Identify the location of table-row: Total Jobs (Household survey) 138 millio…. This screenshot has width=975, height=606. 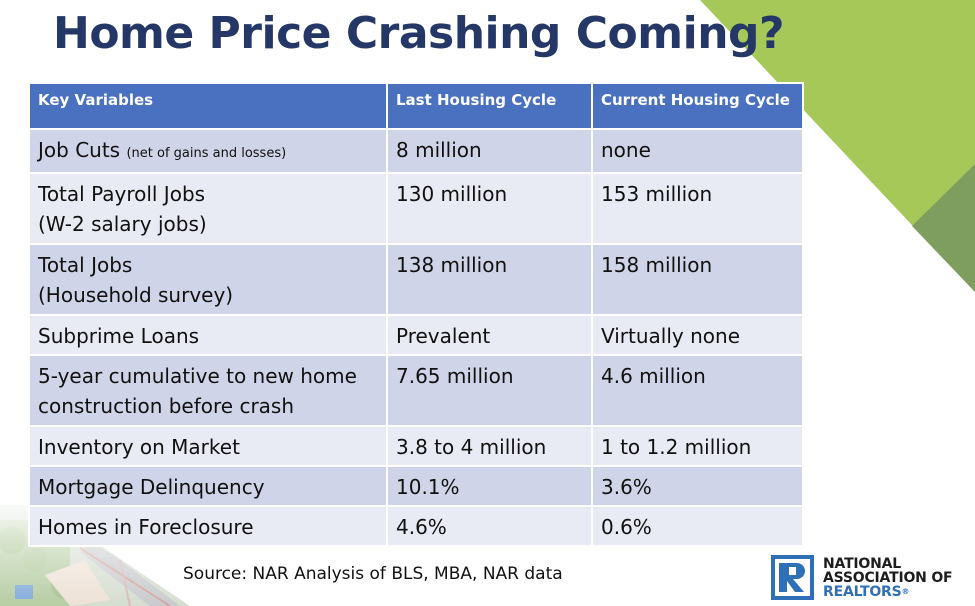
(416, 279).